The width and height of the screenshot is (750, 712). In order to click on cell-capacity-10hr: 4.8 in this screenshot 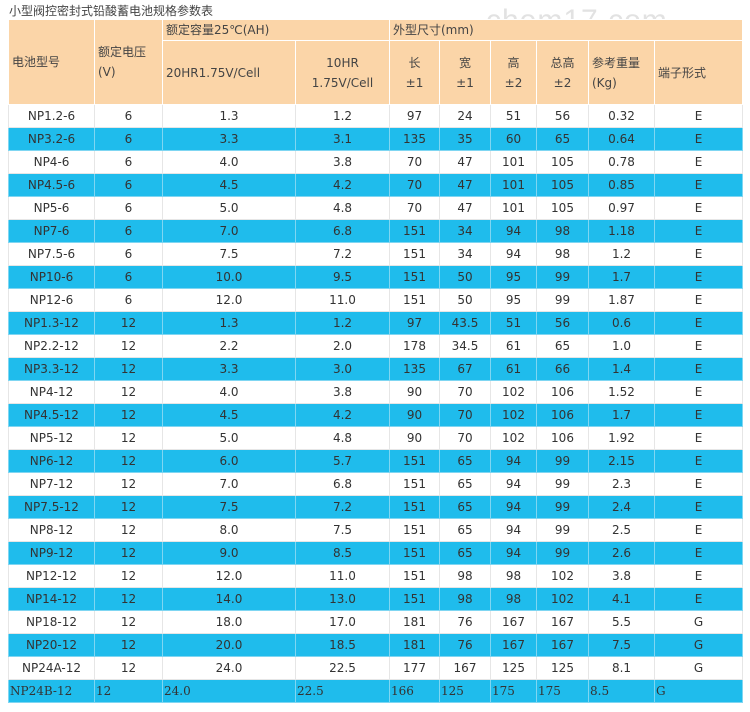, I will do `click(342, 438)`.